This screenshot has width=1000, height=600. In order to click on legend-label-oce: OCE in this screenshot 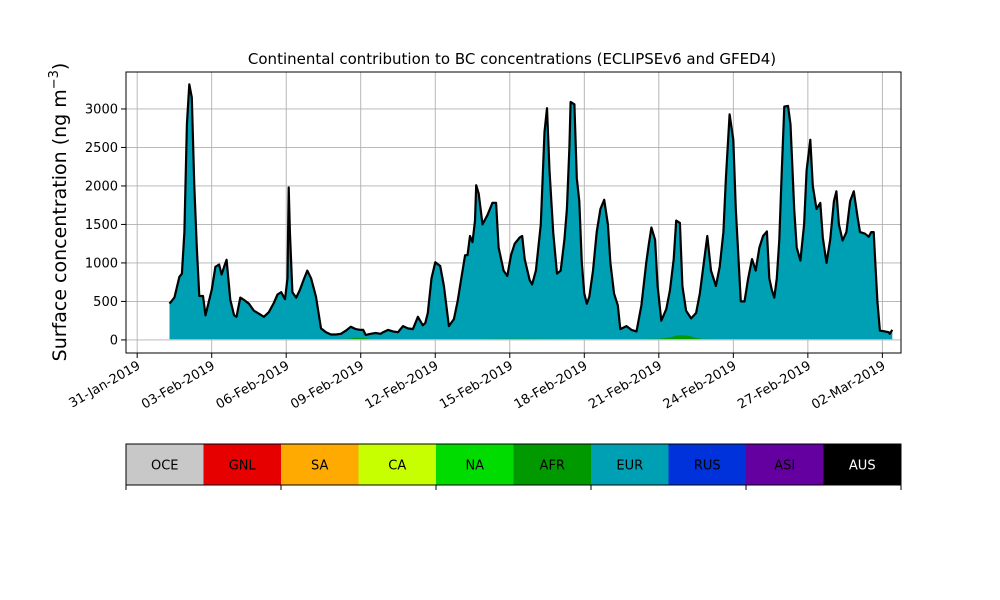, I will do `click(165, 466)`.